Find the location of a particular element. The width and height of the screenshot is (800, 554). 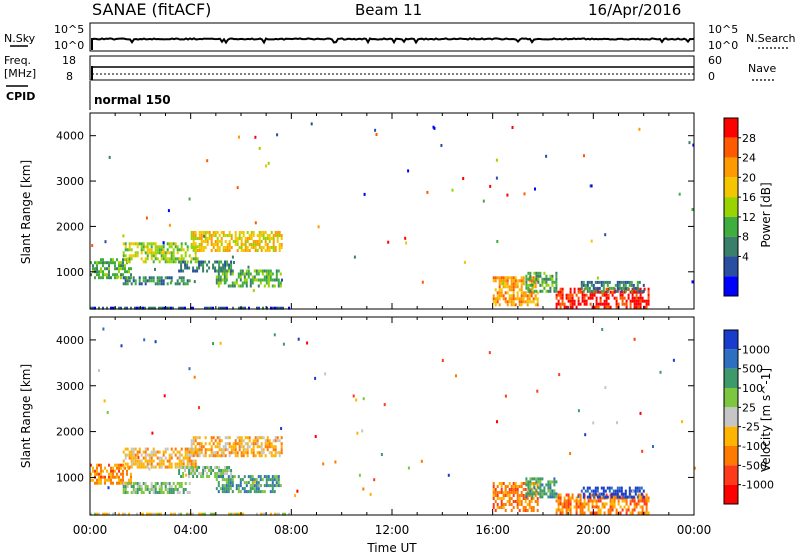

colorbar-tick-label: 28 is located at coordinates (749, 138).